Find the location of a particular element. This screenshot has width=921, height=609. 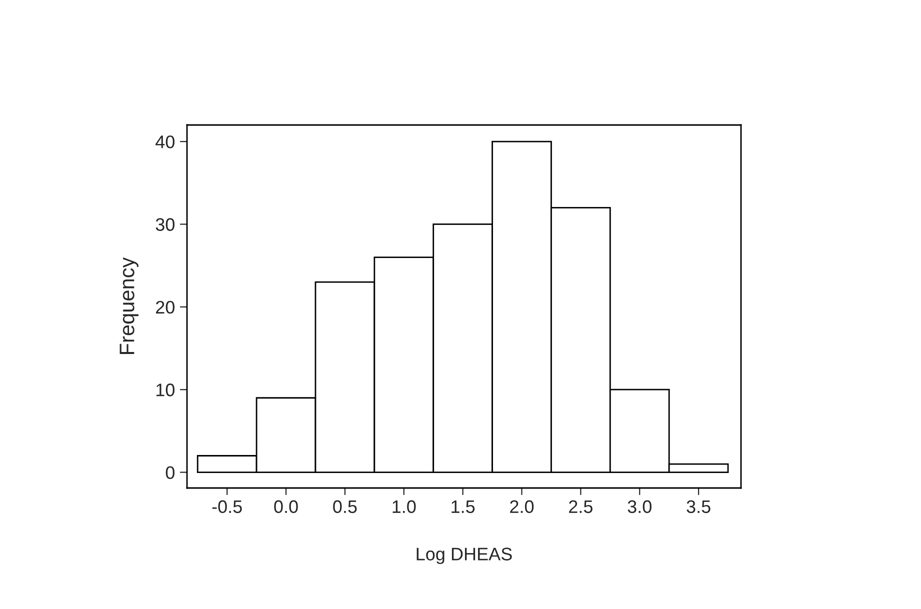

x-tick-label: 2.5 is located at coordinates (580, 507).